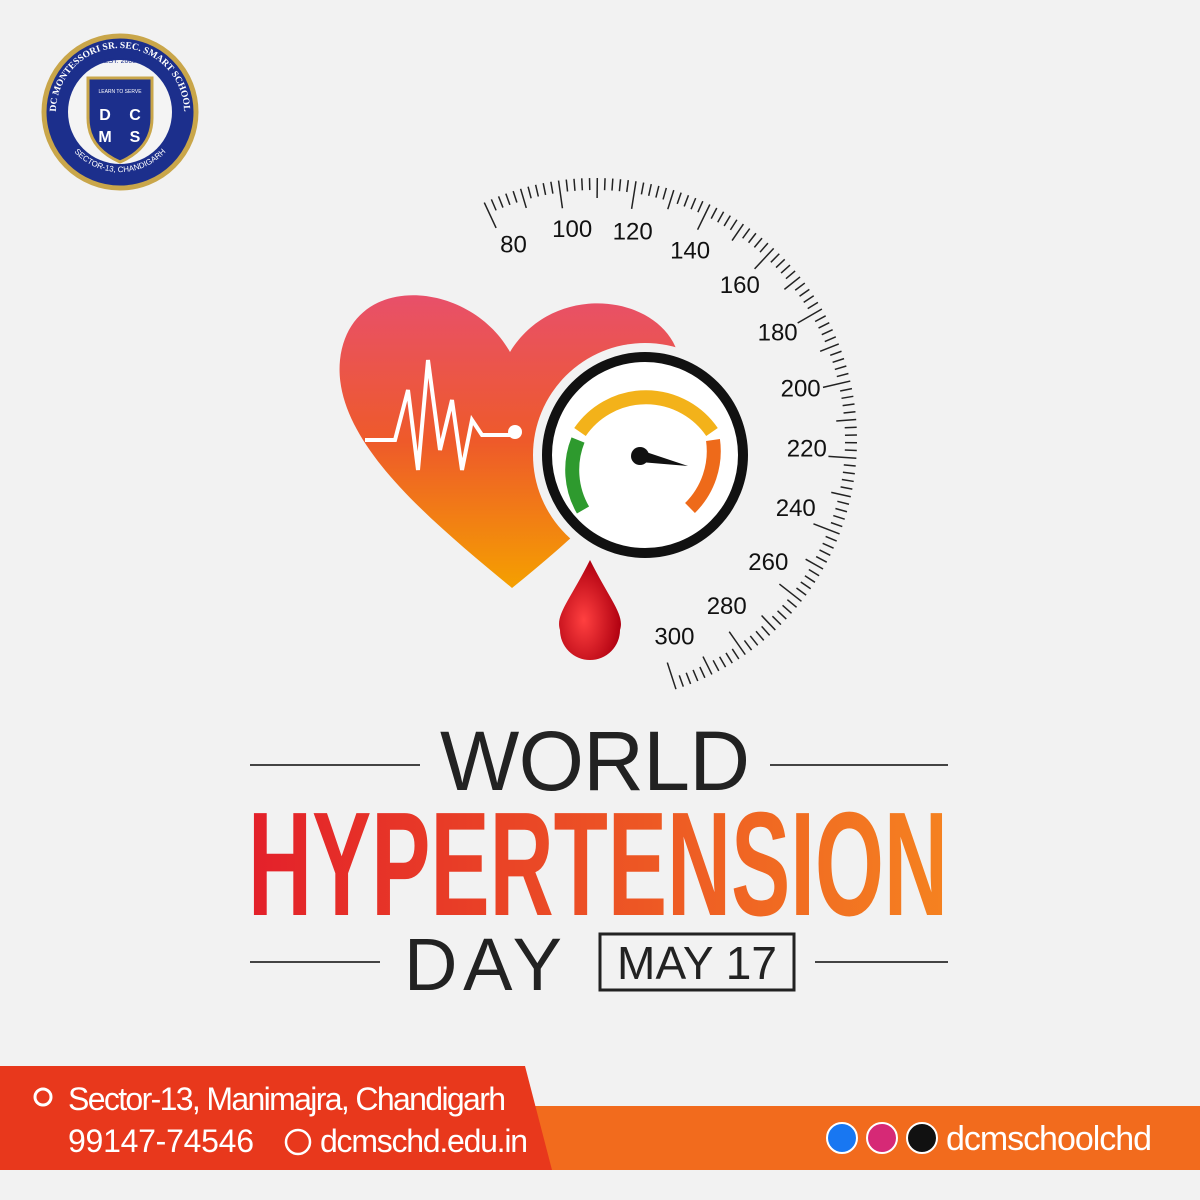 The image size is (1200, 1200). What do you see at coordinates (483, 964) in the screenshot?
I see `title-day: DAY` at bounding box center [483, 964].